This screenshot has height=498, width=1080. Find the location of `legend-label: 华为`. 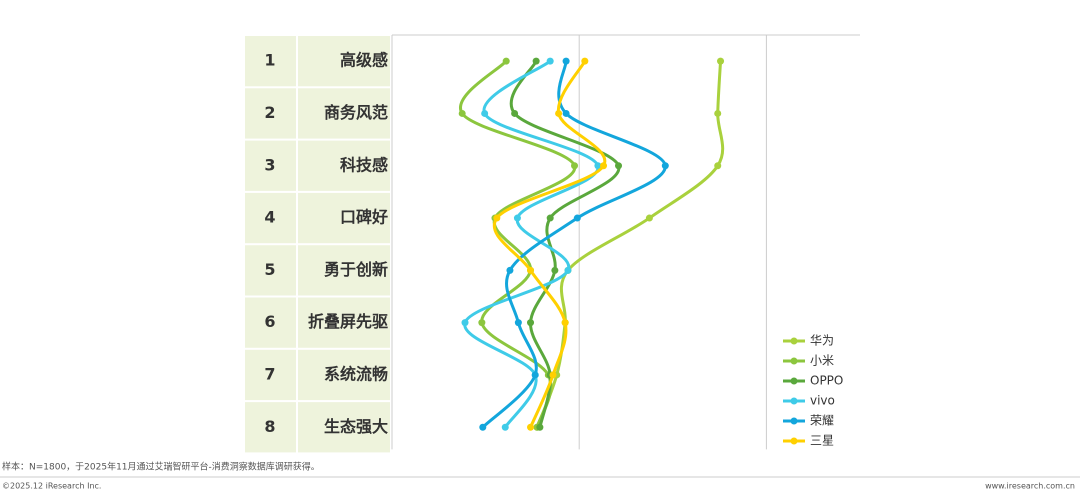

legend-label: 华为 is located at coordinates (822, 341).